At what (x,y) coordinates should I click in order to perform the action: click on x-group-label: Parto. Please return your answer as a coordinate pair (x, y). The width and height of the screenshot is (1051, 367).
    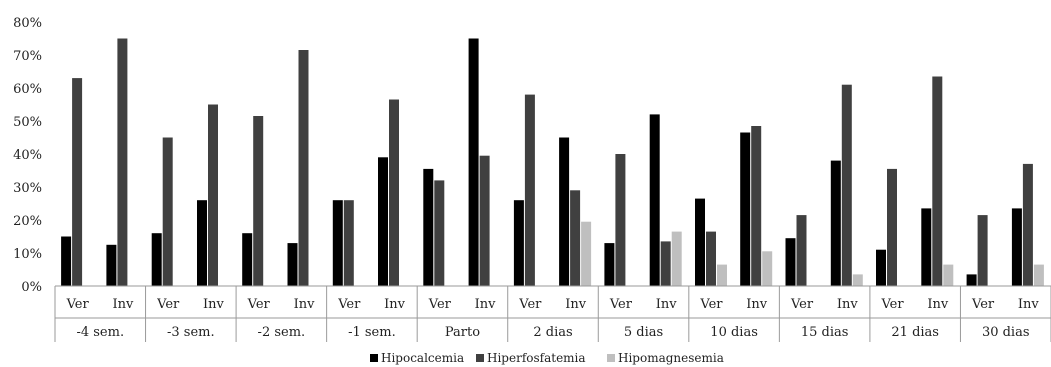
    Looking at the image, I should click on (462, 332).